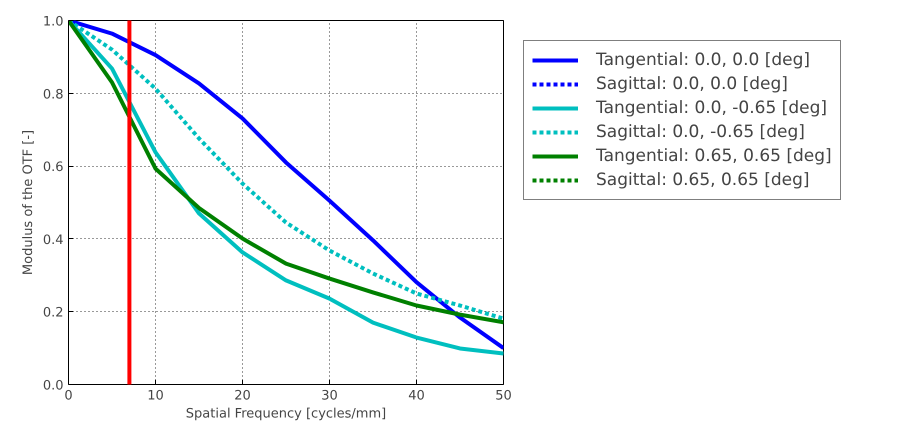 This screenshot has height=430, width=898. I want to click on y-tick-label: 0.0, so click(53, 386).